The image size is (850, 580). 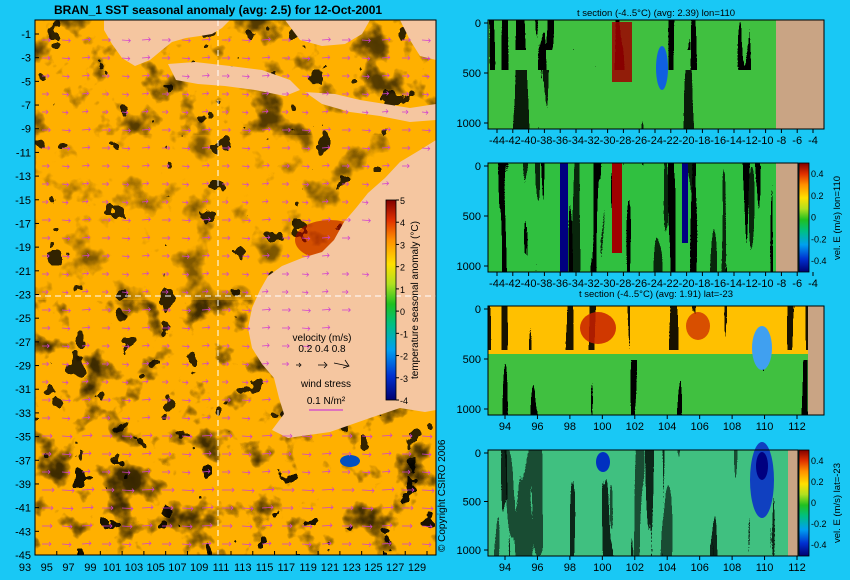 What do you see at coordinates (472, 74) in the screenshot?
I see `depth-tick-label: 500` at bounding box center [472, 74].